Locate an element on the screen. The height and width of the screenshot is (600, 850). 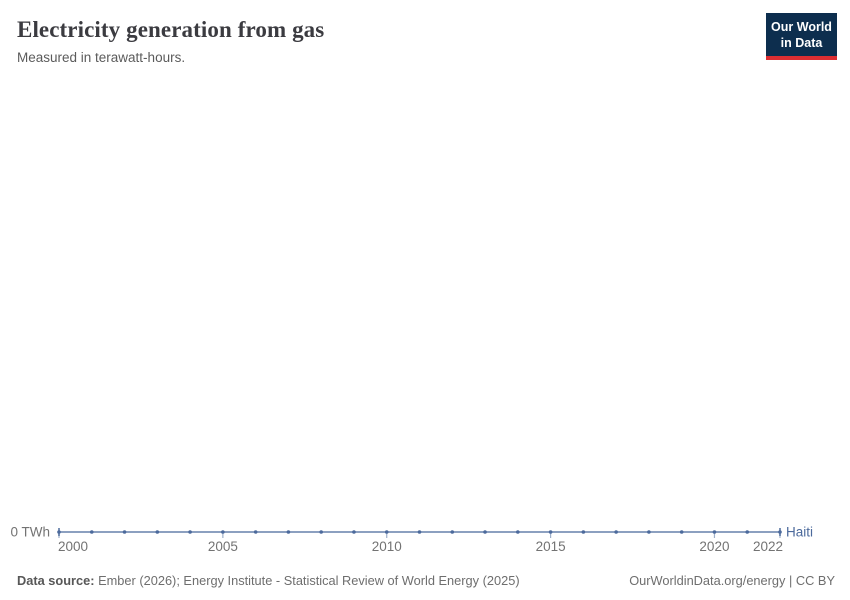
x-tick-label: 2022 is located at coordinates (768, 546).